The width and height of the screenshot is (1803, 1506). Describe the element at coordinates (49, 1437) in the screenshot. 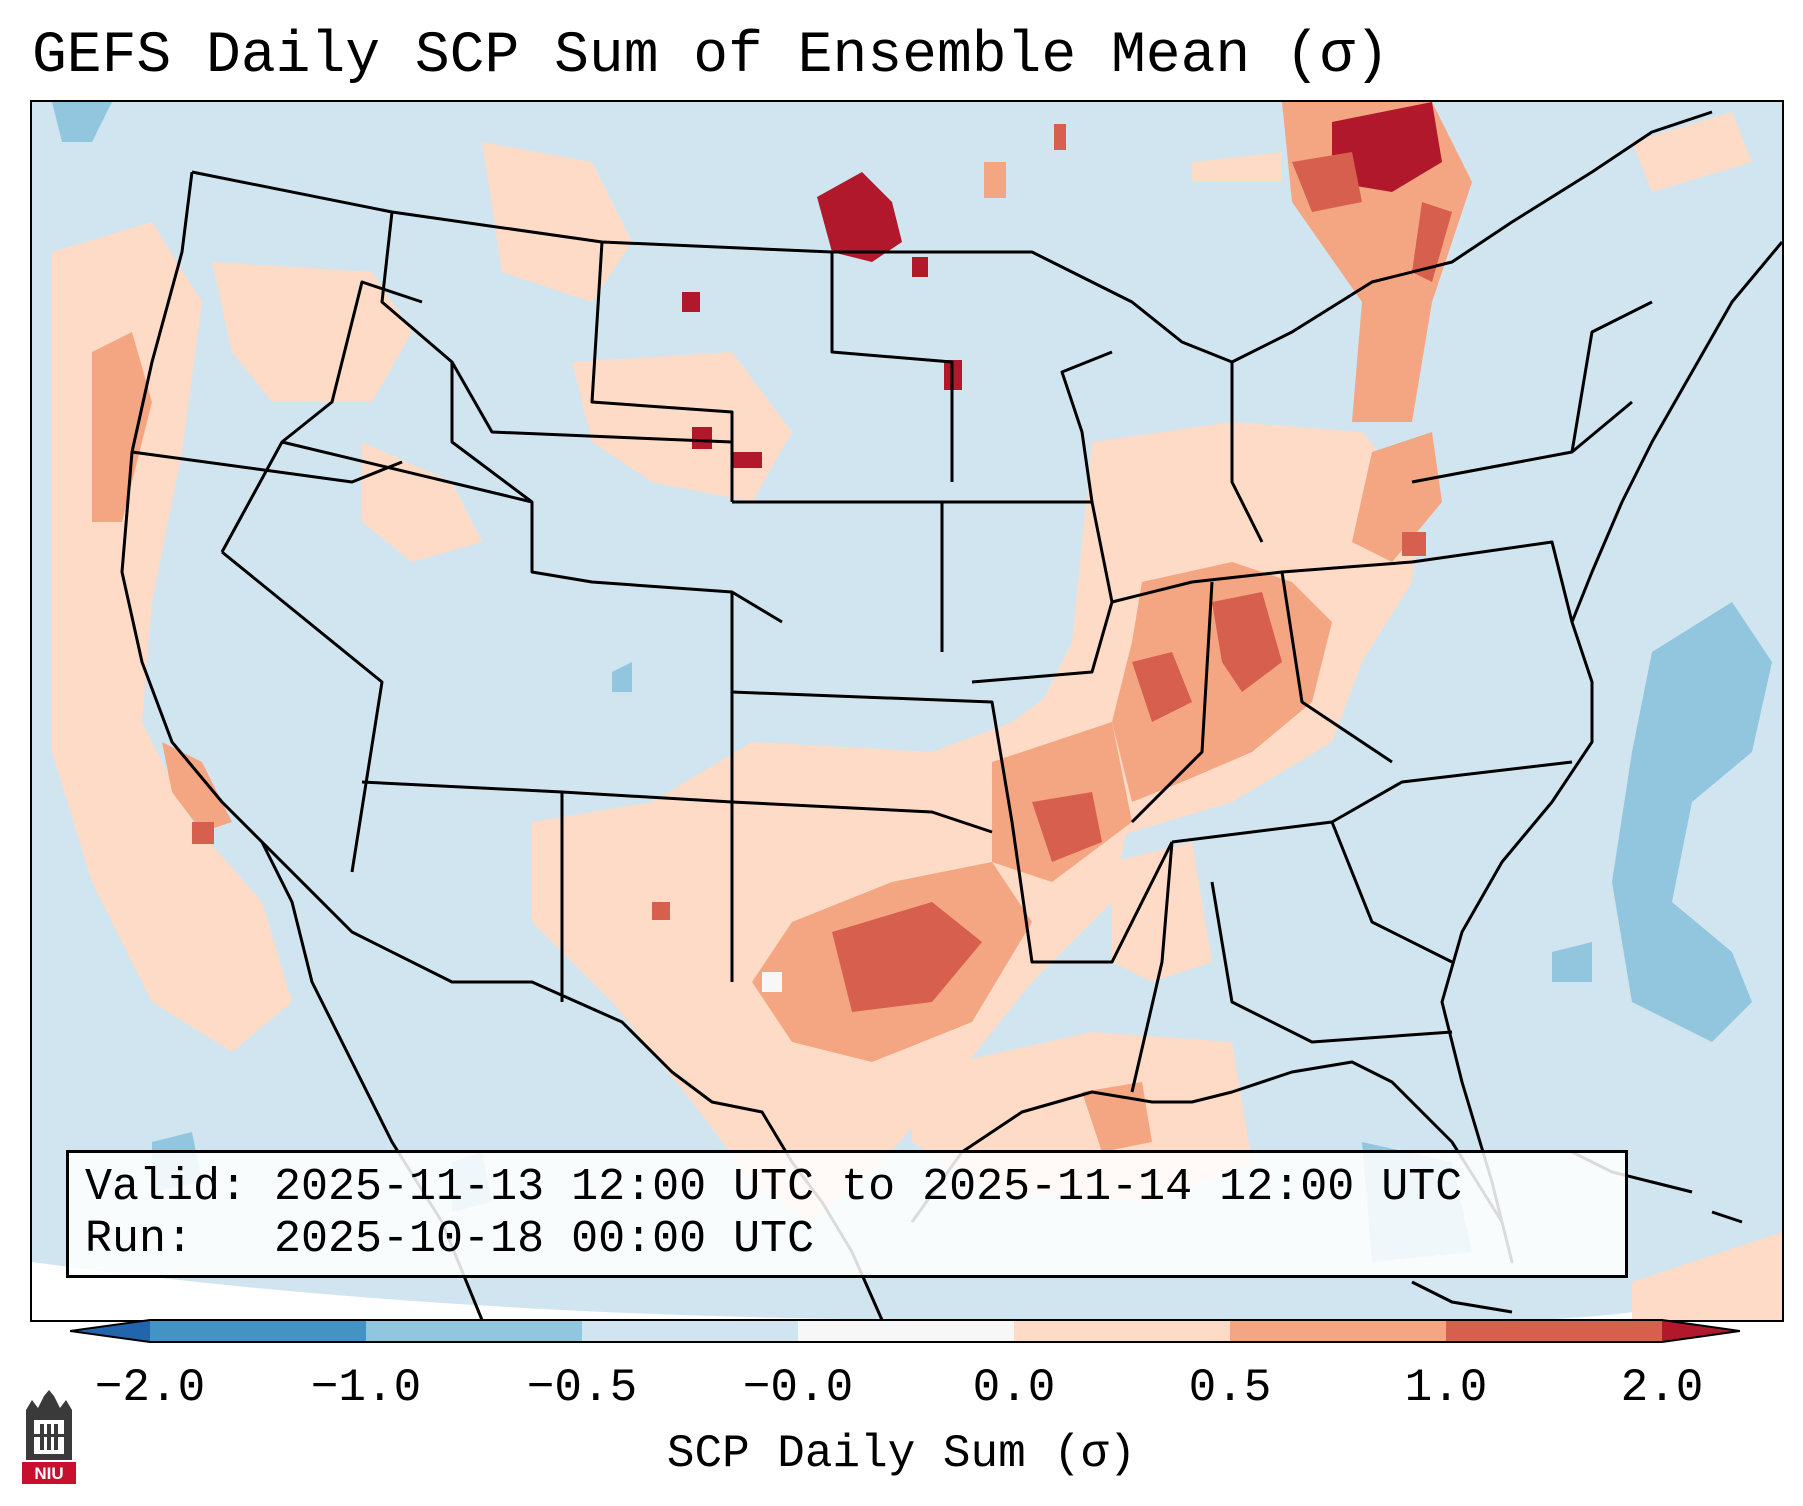

I see `niu-logo: NIU` at that location.